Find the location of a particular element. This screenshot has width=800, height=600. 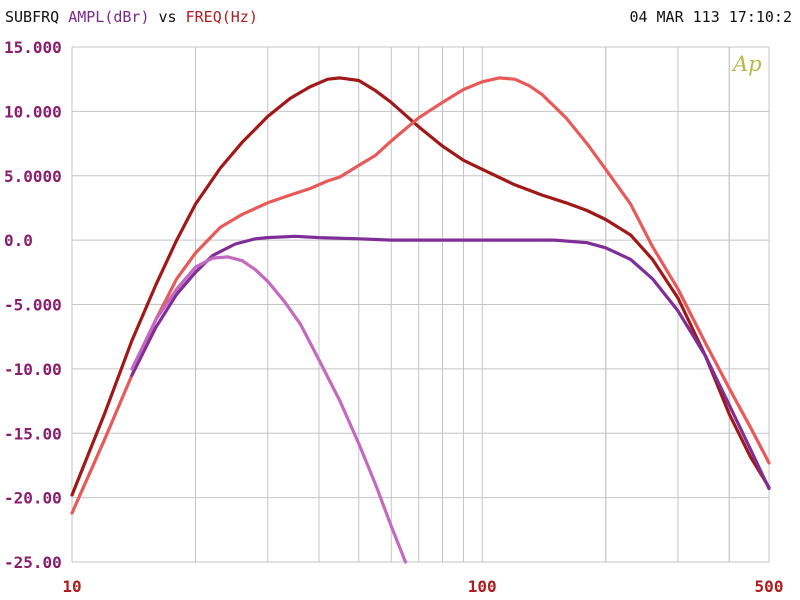

y-tick-label: 10.000 is located at coordinates (33, 111).